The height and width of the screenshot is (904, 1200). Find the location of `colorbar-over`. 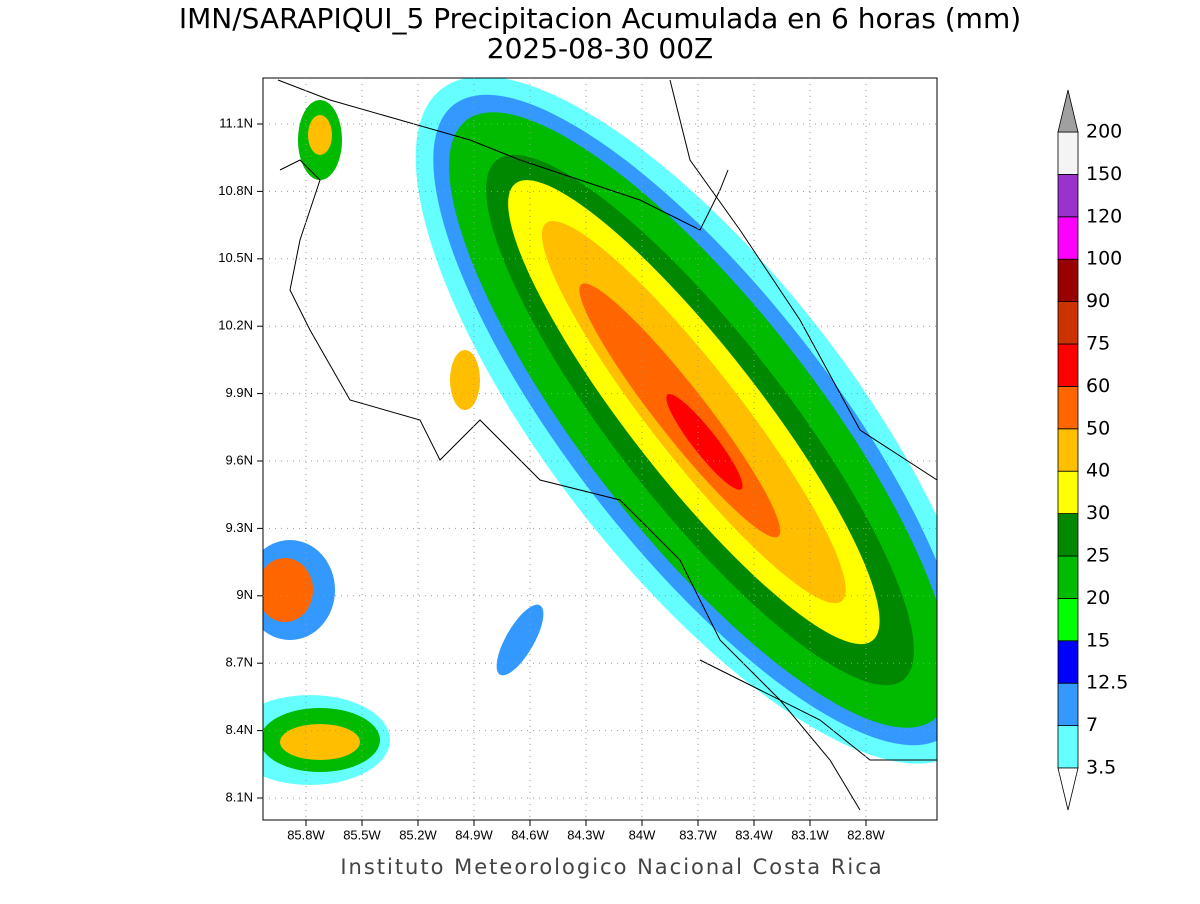

colorbar-over is located at coordinates (1068, 111).